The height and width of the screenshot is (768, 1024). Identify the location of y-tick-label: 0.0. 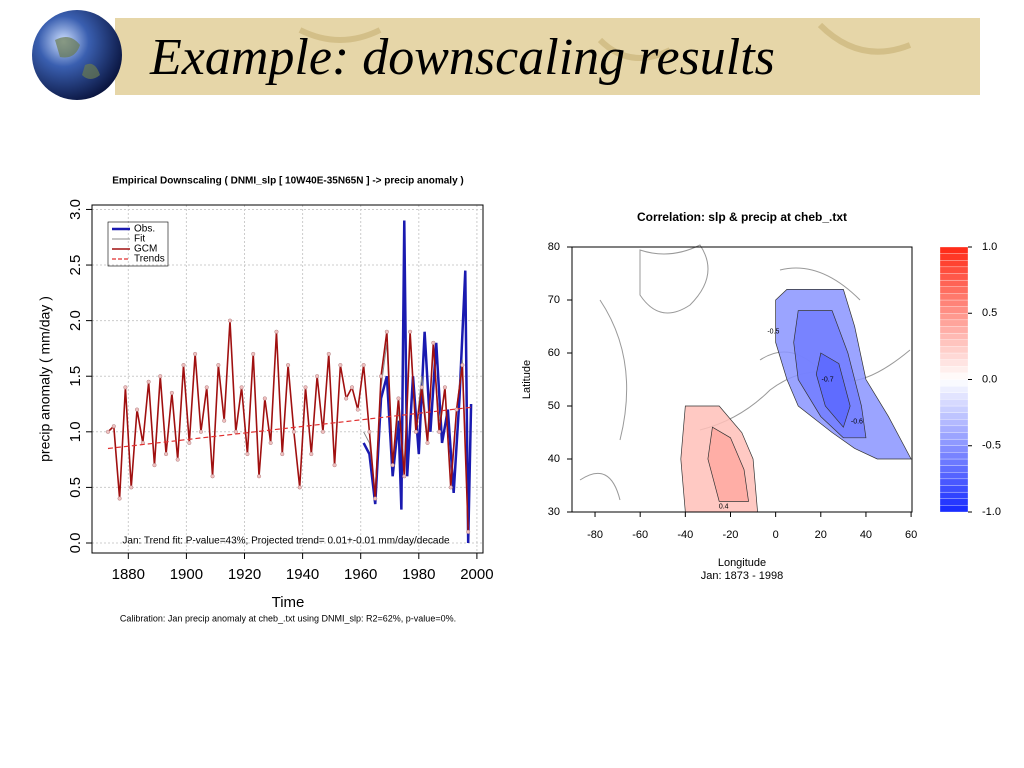
(75, 543).